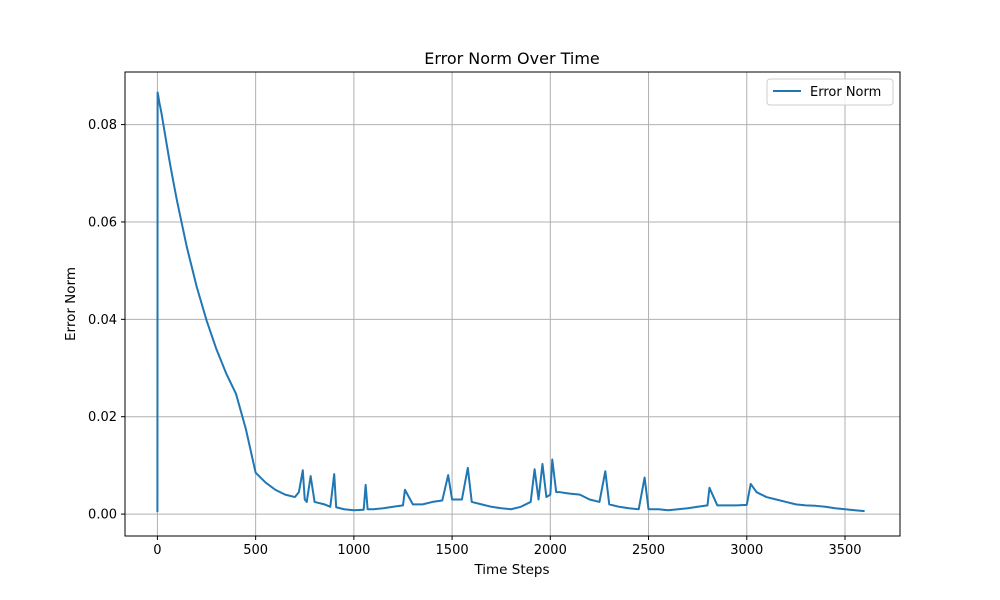 The image size is (1000, 600). Describe the element at coordinates (844, 550) in the screenshot. I see `x-tick-label: 3500` at that location.